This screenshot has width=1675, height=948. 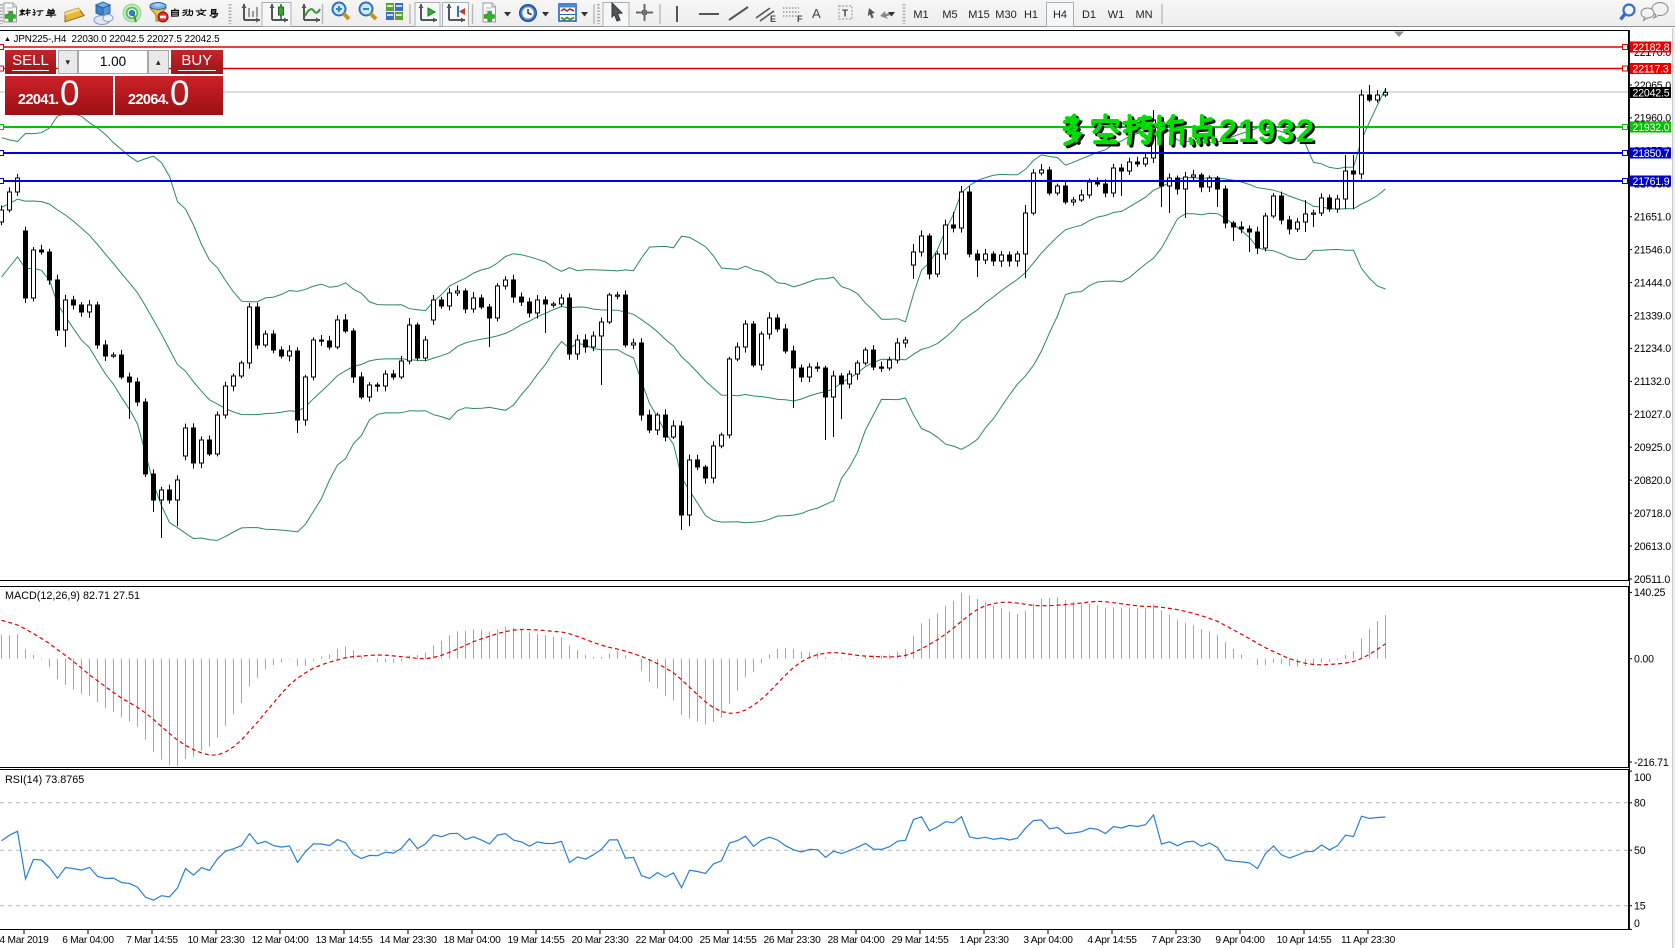 I want to click on svg-text: 19 Mar 14:55, so click(x=536, y=940).